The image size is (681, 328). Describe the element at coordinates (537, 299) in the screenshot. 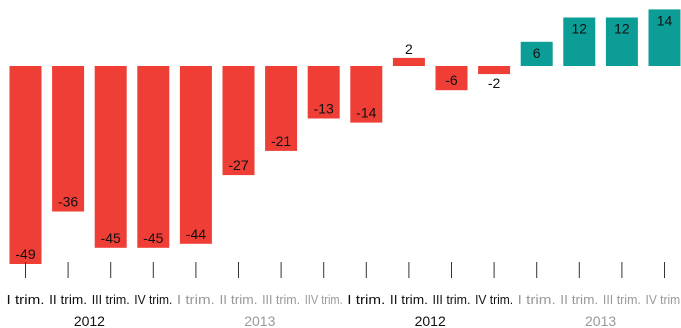

I see `category-label-13: I trim.` at that location.